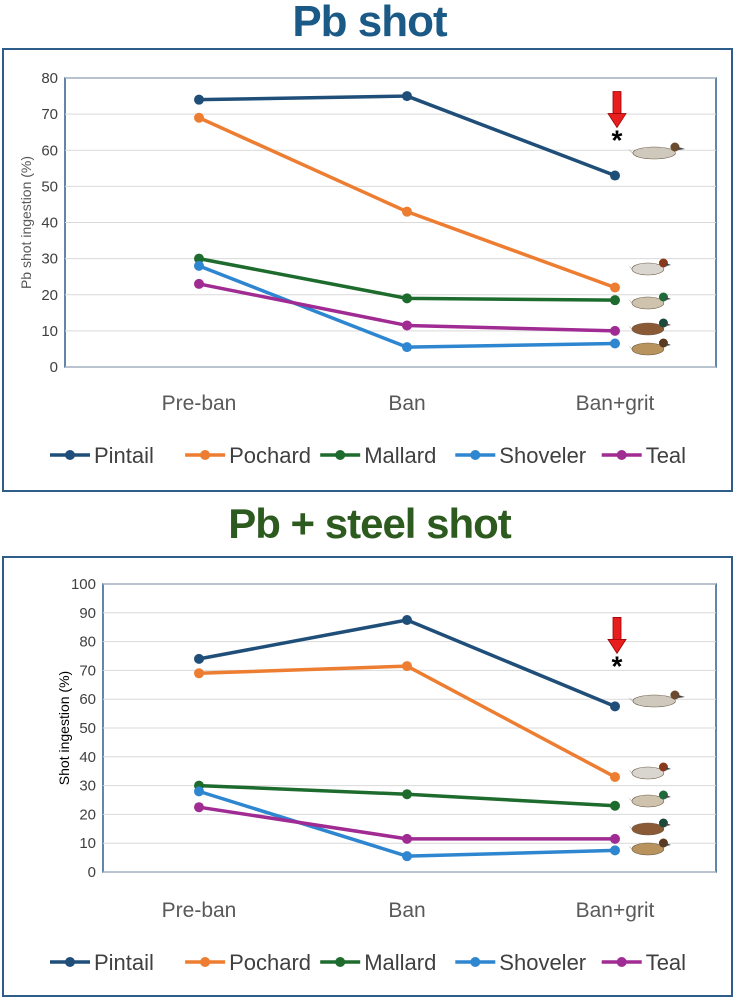  What do you see at coordinates (400, 455) in the screenshot?
I see `pb-legend-label: Mallard` at bounding box center [400, 455].